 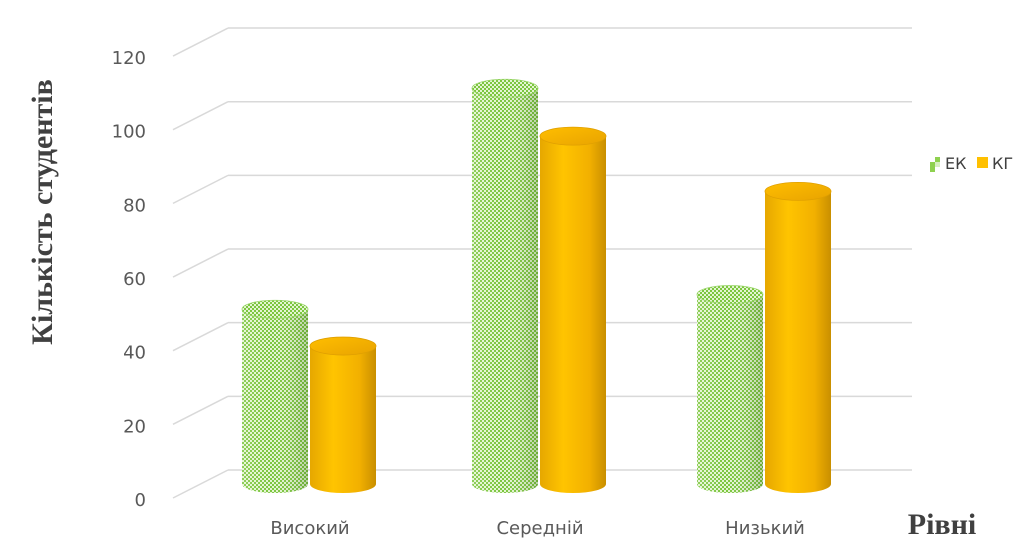 I want to click on x-category-label: Високий, so click(x=309, y=528).